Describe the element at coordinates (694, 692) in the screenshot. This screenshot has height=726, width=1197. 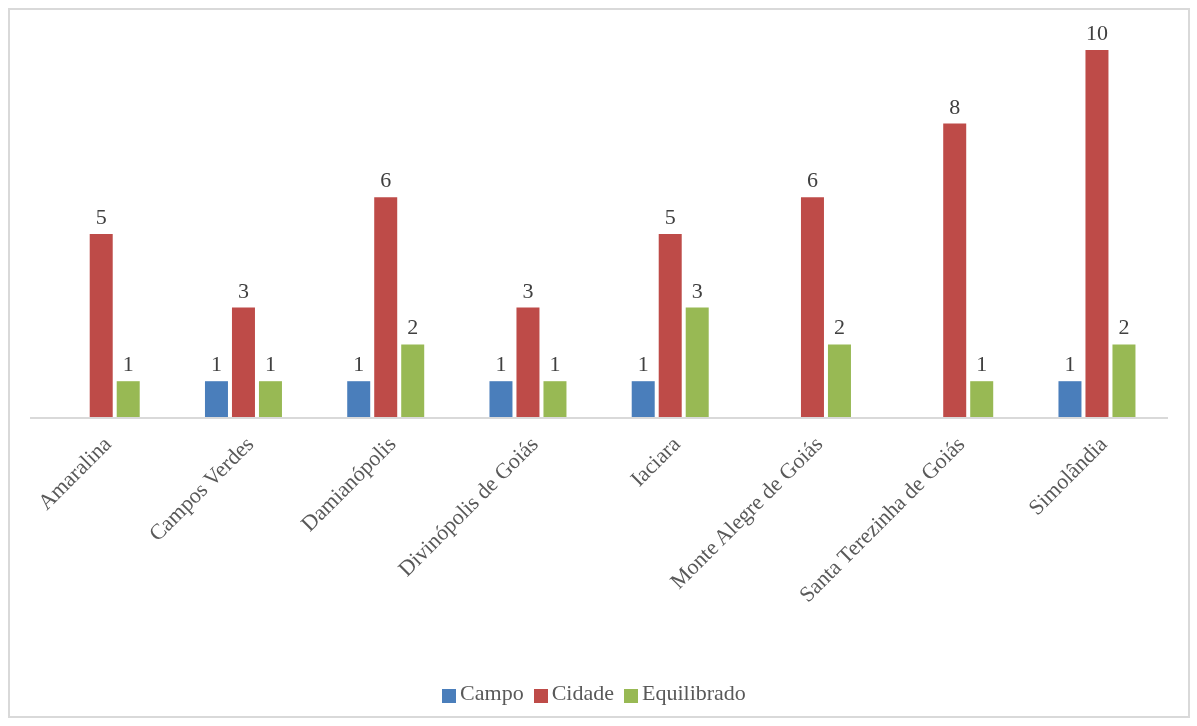
I see `legend-label: Equilibrado` at that location.